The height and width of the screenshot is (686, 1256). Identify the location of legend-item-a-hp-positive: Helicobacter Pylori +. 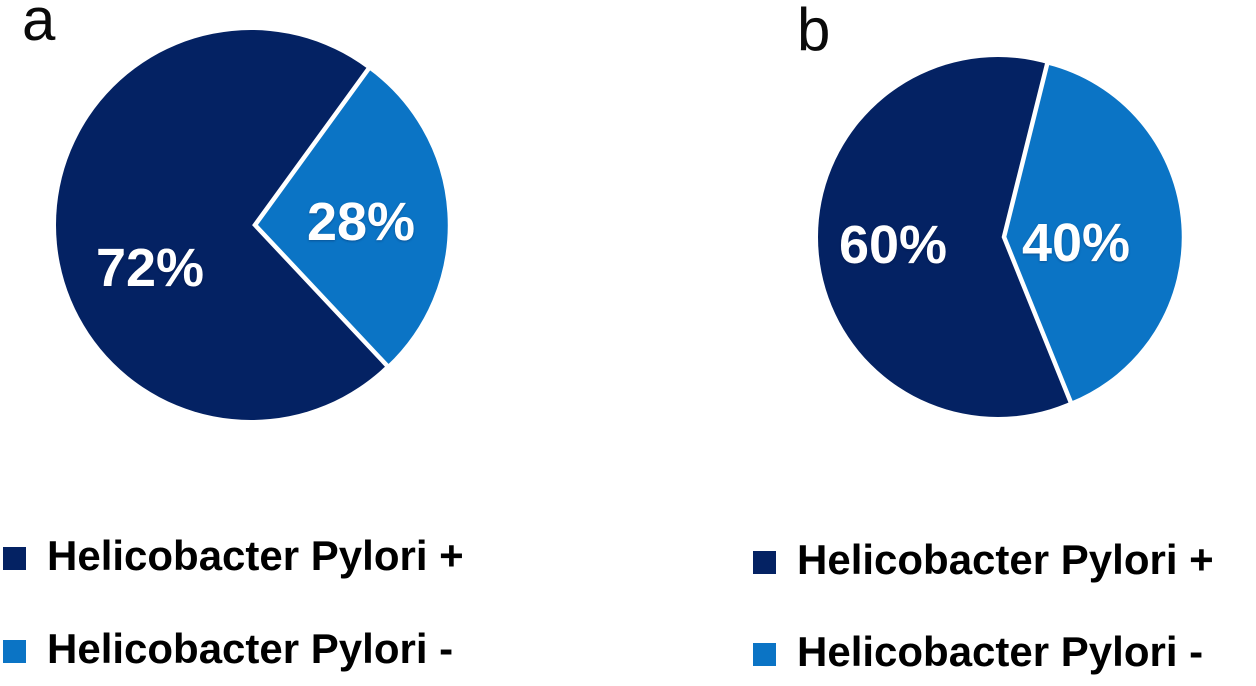
(233, 555).